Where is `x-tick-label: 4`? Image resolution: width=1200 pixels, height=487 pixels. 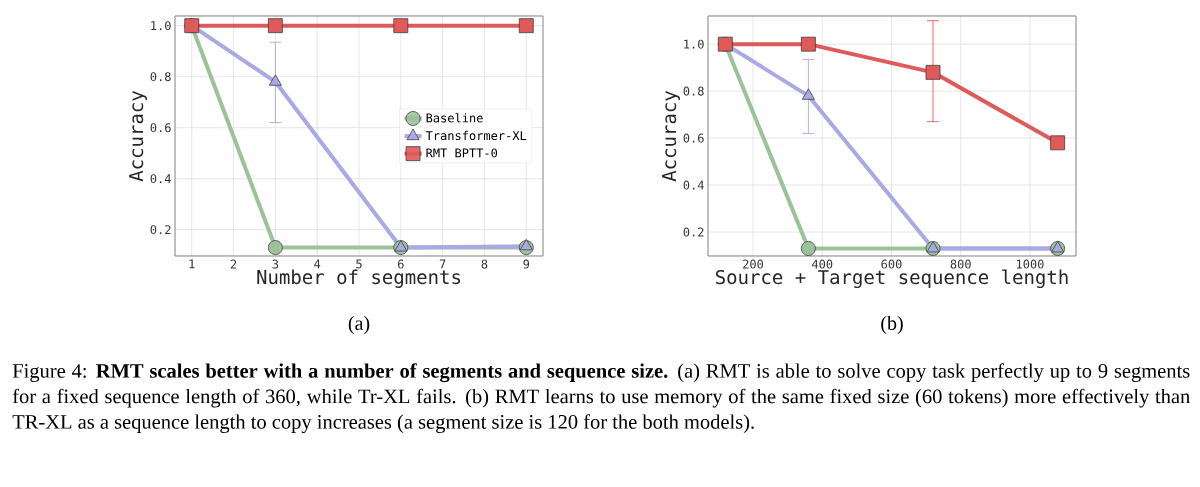
x-tick-label: 4 is located at coordinates (317, 264).